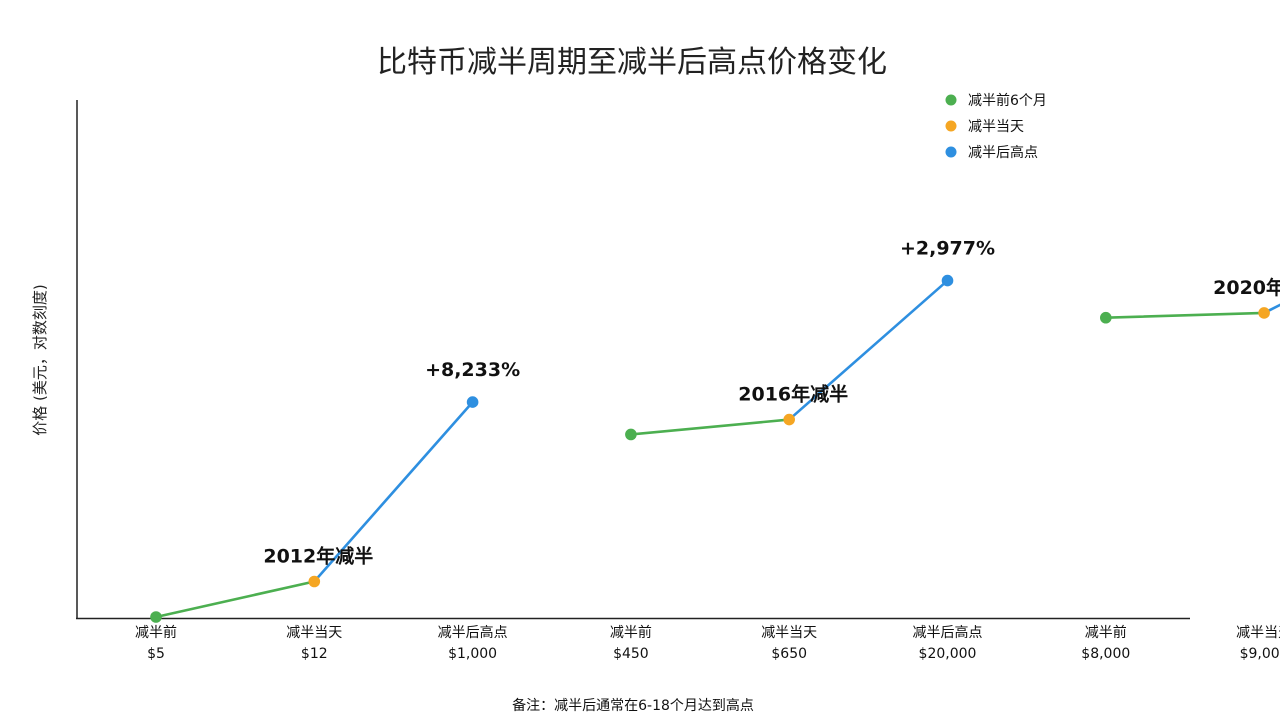  What do you see at coordinates (632, 62) in the screenshot?
I see `chart-title: 比特币减半周期至减半后高点价格变化` at bounding box center [632, 62].